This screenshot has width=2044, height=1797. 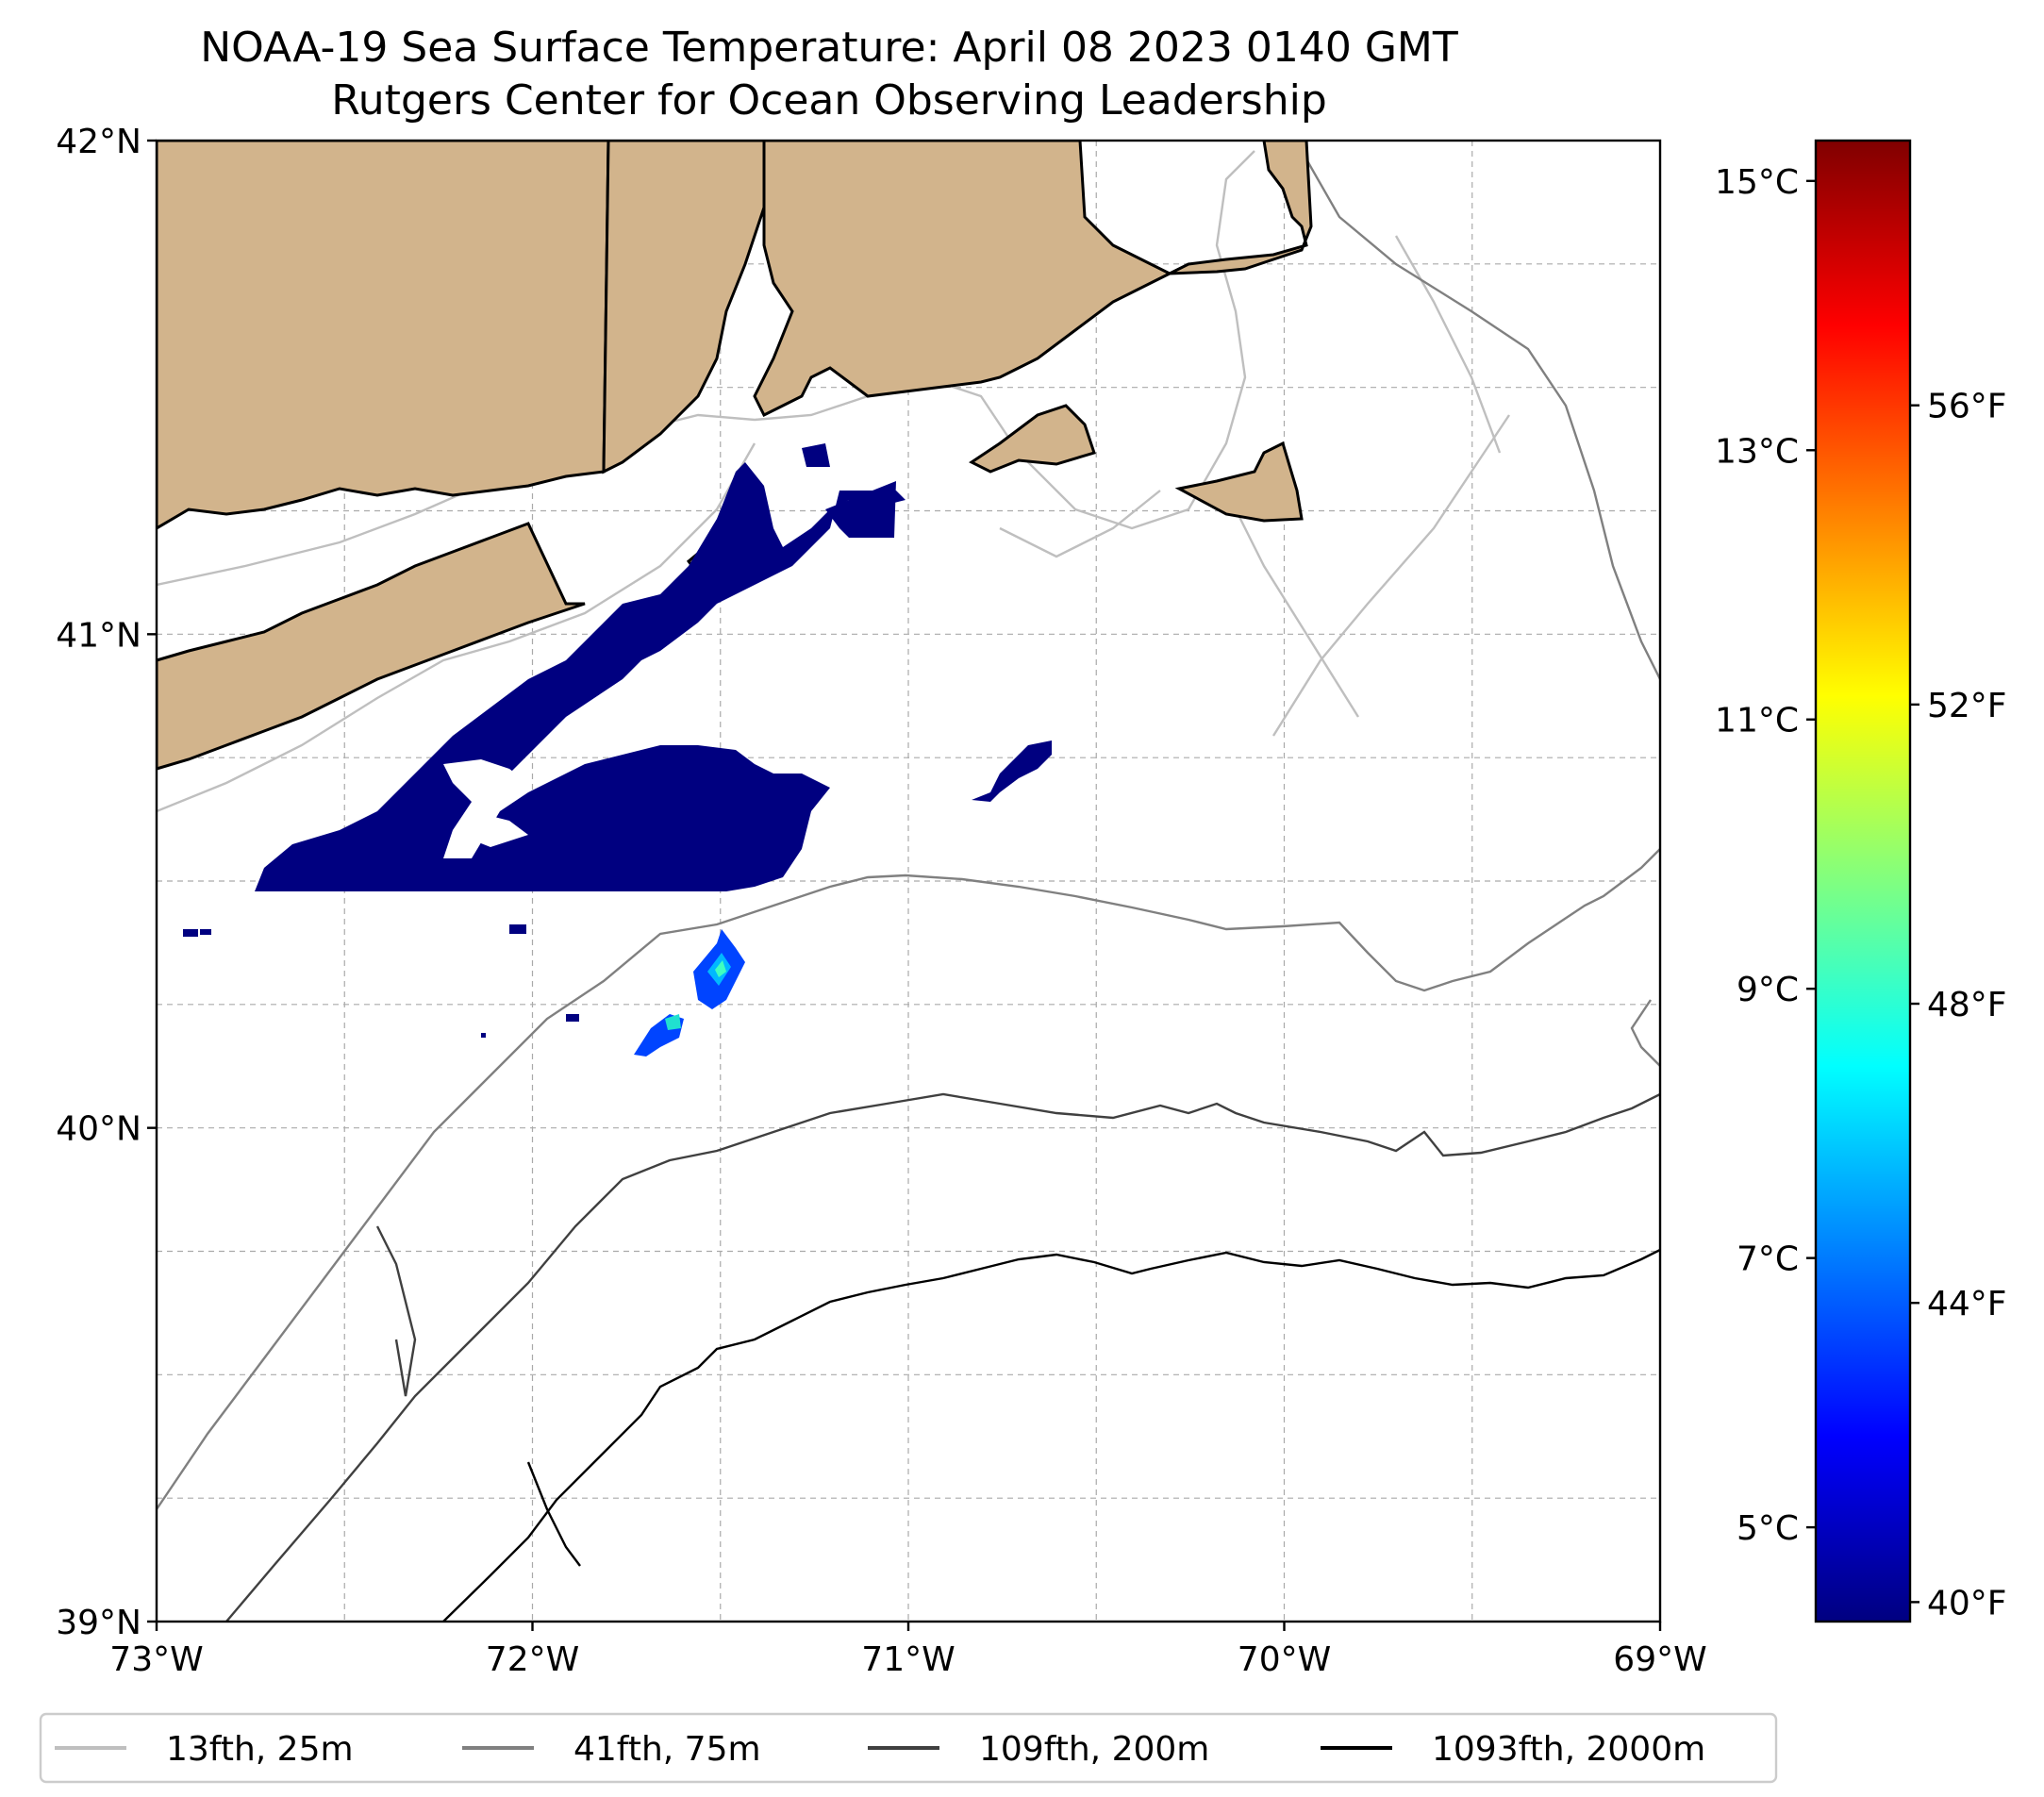 What do you see at coordinates (908, 1659) in the screenshot?
I see `lon-tick-label: 71°W` at bounding box center [908, 1659].